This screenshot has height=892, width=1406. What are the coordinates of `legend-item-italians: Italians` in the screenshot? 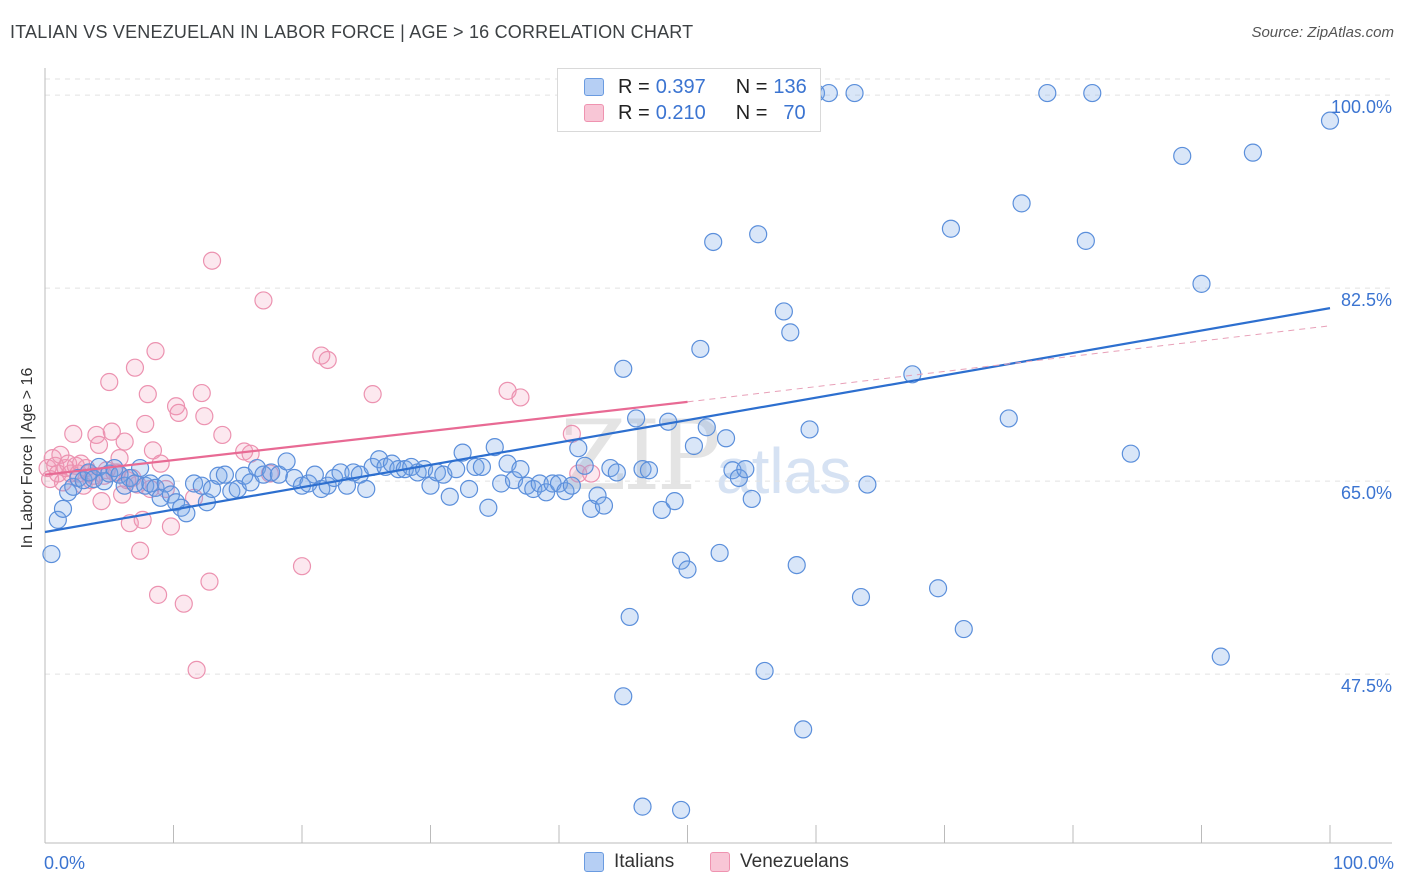 It's located at (629, 862).